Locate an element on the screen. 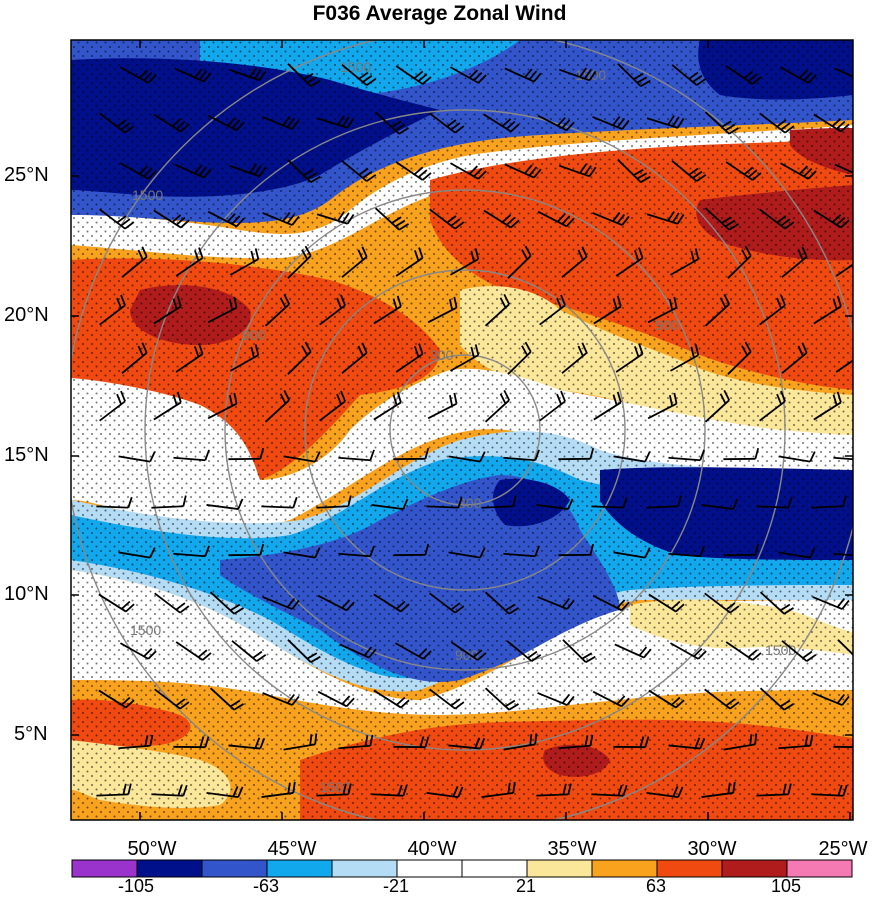 The width and height of the screenshot is (879, 900). colorbar-label: -21 is located at coordinates (396, 886).